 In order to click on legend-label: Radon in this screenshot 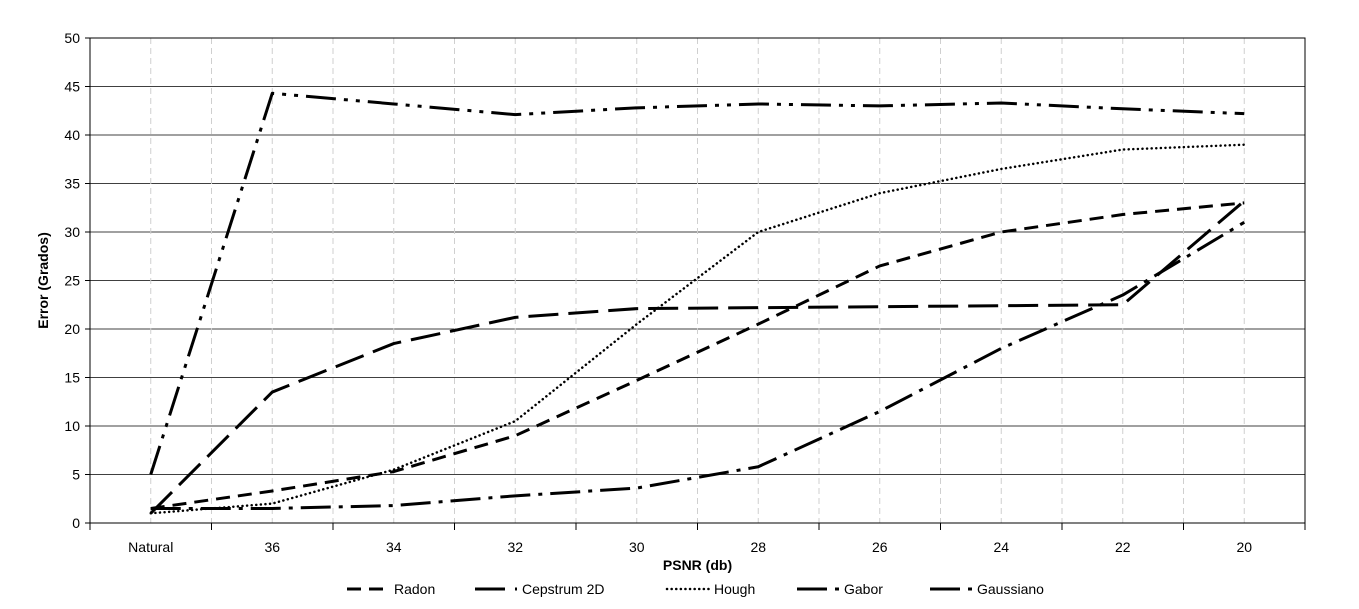, I will do `click(414, 589)`.